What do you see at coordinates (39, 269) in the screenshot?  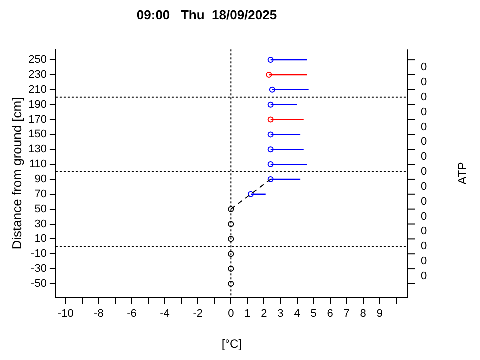 I see `y-tick-label: -30` at bounding box center [39, 269].